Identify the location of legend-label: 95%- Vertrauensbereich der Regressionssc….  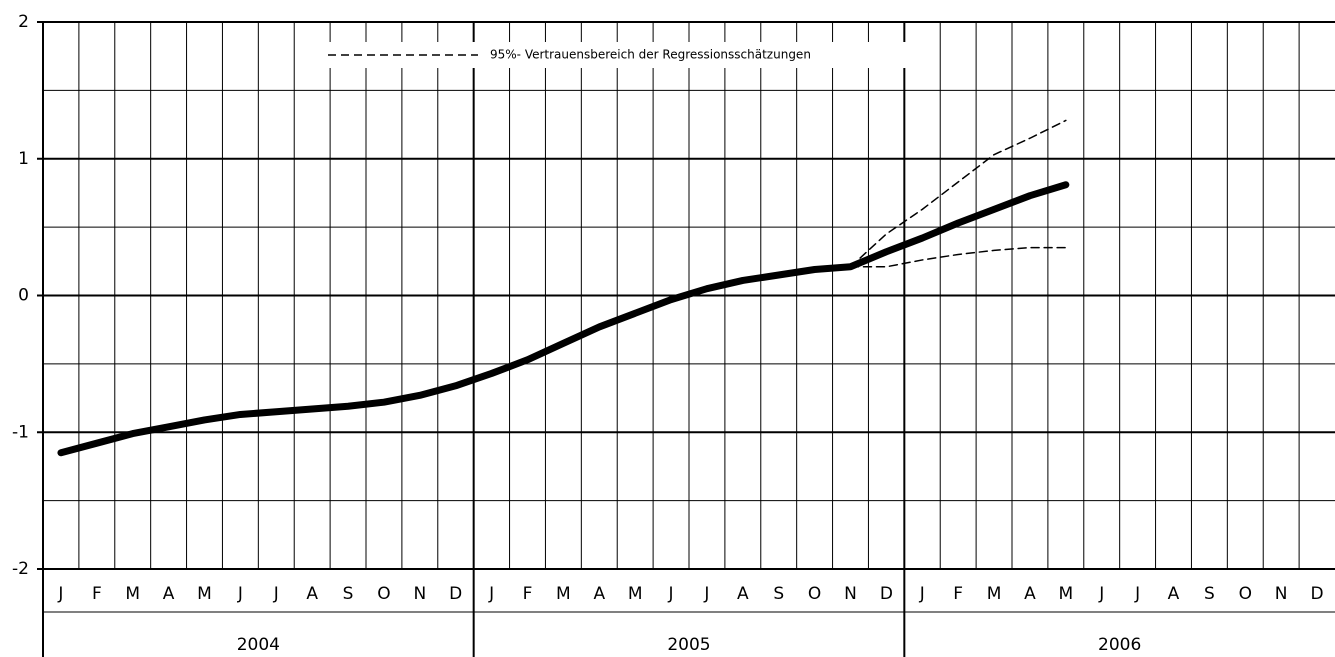
(650, 55).